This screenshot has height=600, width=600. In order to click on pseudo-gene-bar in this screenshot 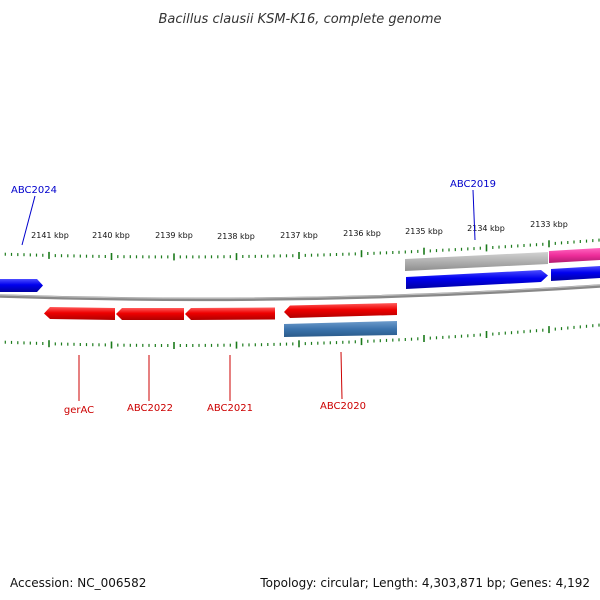, I will do `click(476, 261)`.